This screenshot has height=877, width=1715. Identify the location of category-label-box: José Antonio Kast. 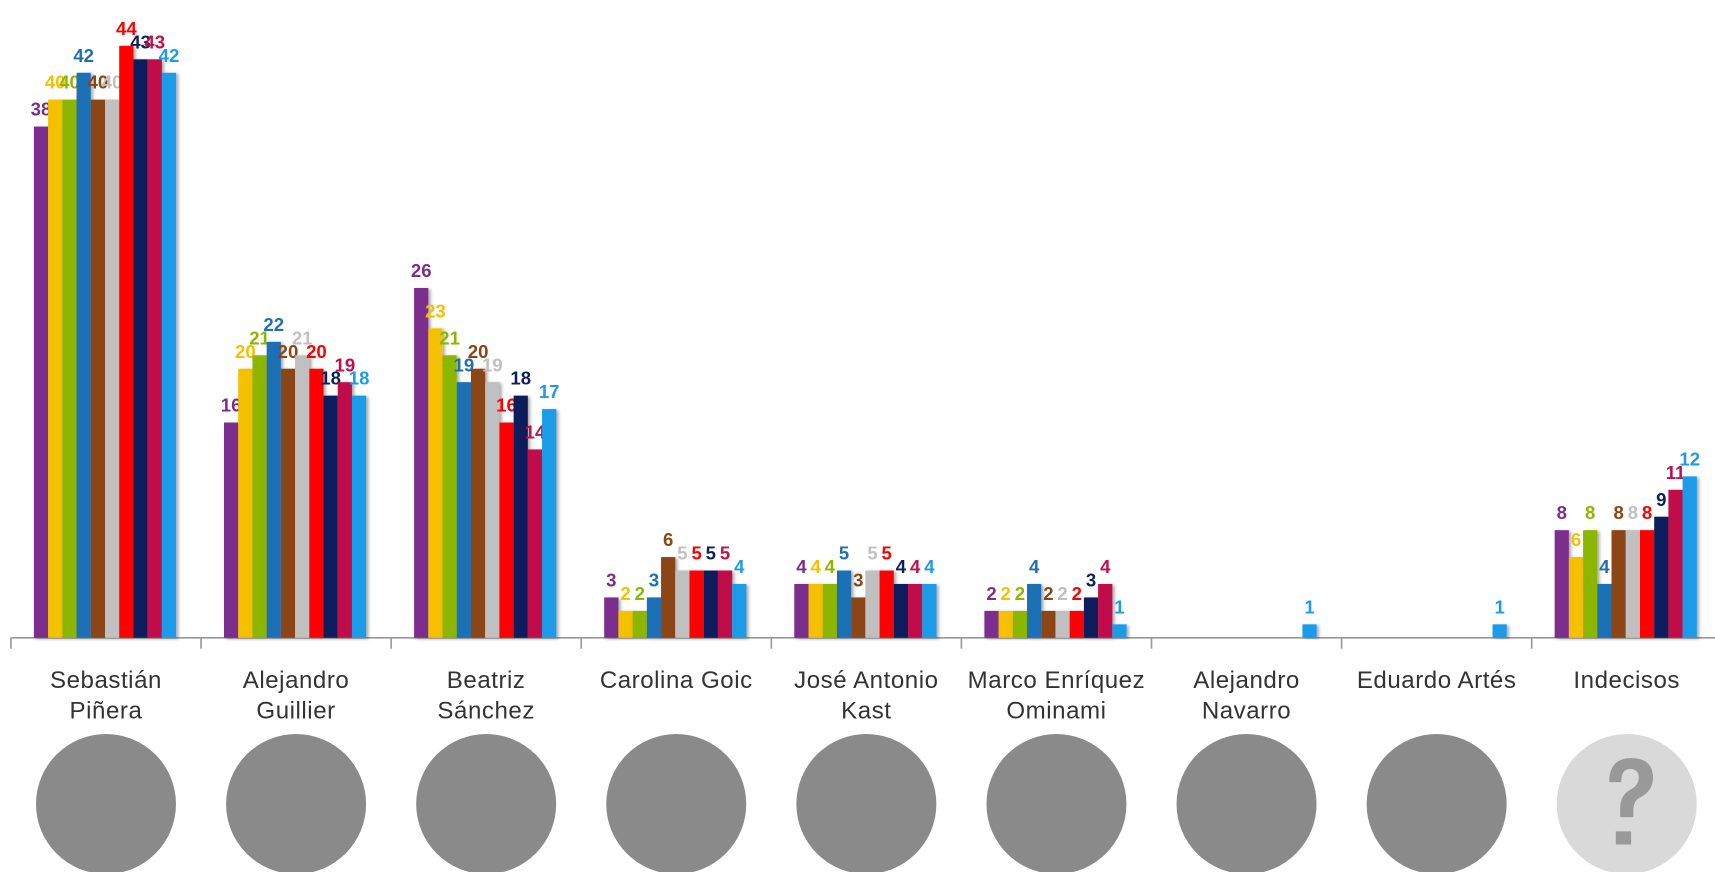
(866, 695).